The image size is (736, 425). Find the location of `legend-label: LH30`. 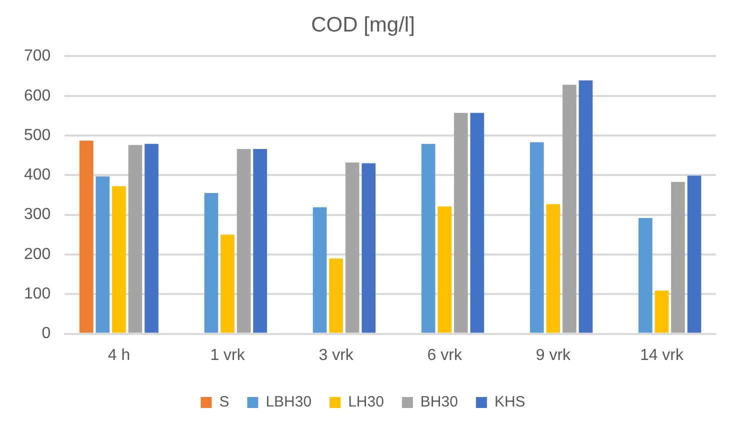

legend-label: LH30 is located at coordinates (366, 402).